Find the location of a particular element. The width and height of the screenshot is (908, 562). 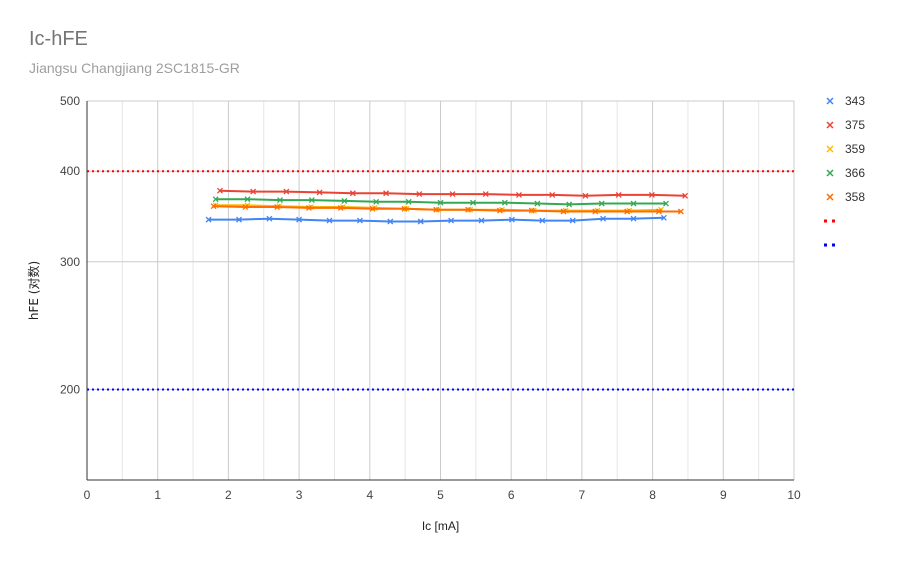

x-tick-label: 7 is located at coordinates (582, 495).